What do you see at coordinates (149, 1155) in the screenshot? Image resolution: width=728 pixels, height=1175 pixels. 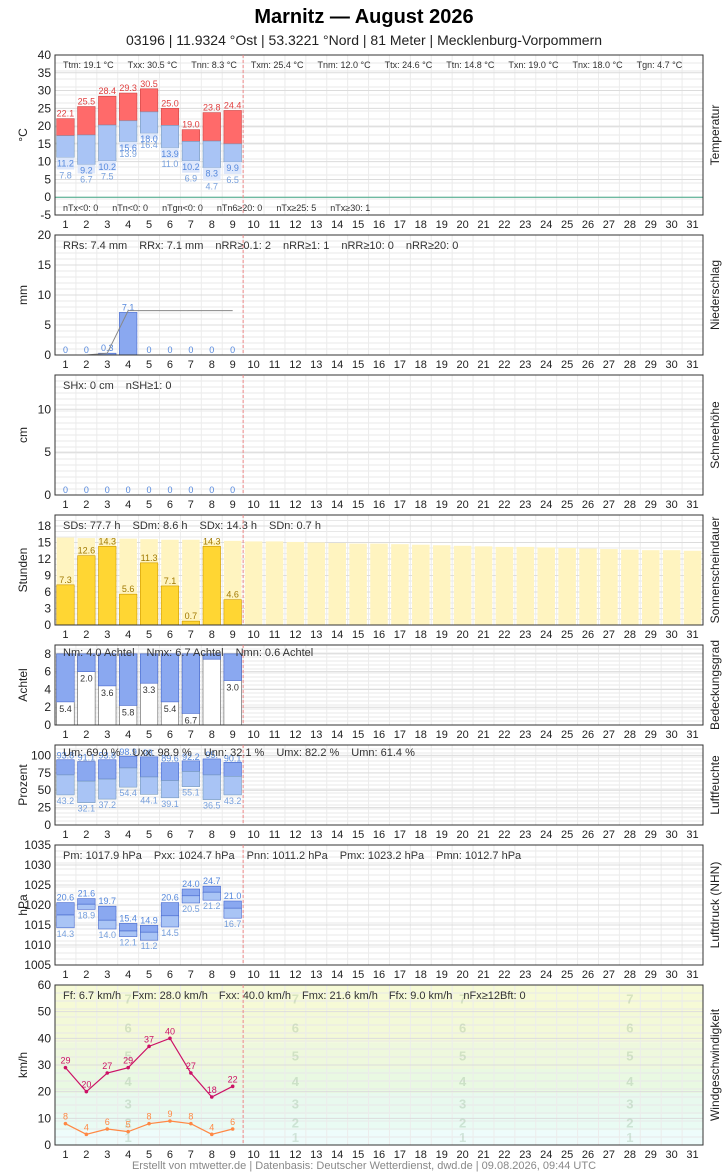 I see `x-tick-label: 5` at bounding box center [149, 1155].